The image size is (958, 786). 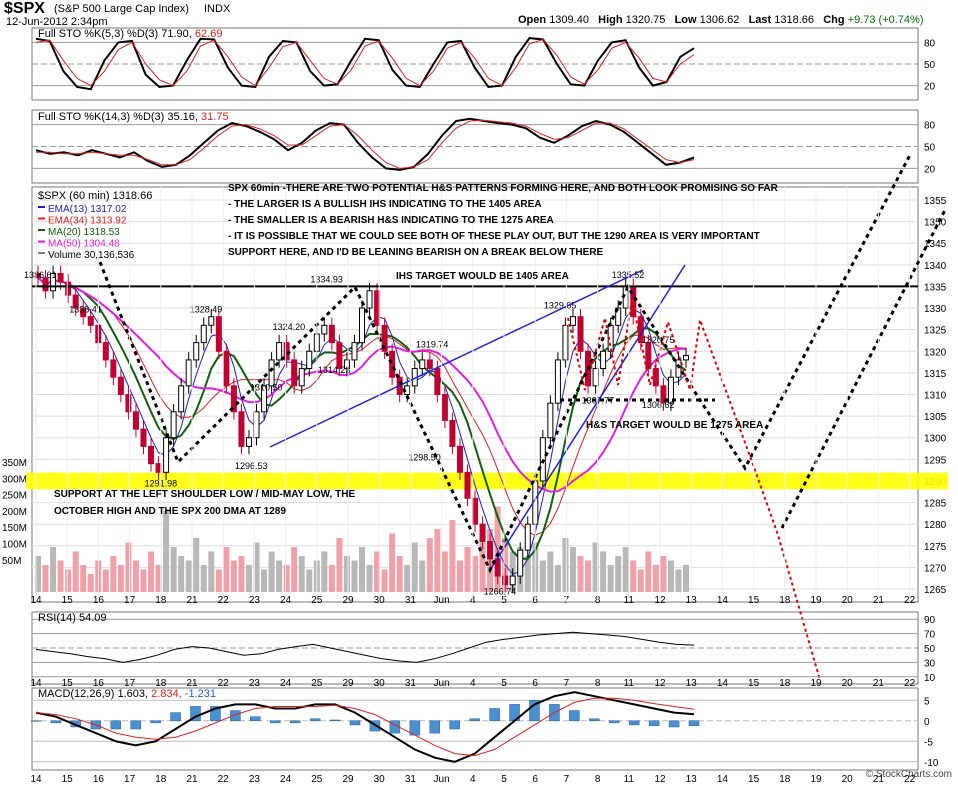 I want to click on support-line-2: OCTOBER HIGH AND THE SPX 200 DMA AT 1289, so click(x=170, y=511).